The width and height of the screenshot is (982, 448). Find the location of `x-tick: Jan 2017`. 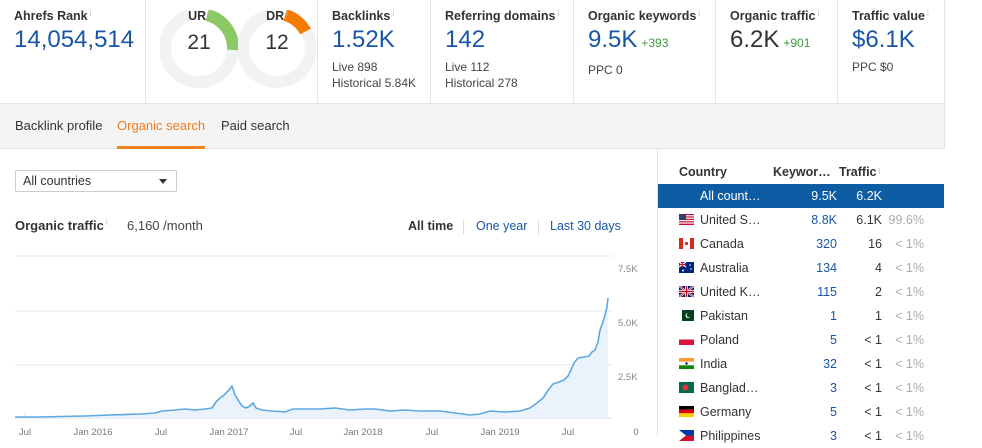

x-tick: Jan 2017 is located at coordinates (229, 432).